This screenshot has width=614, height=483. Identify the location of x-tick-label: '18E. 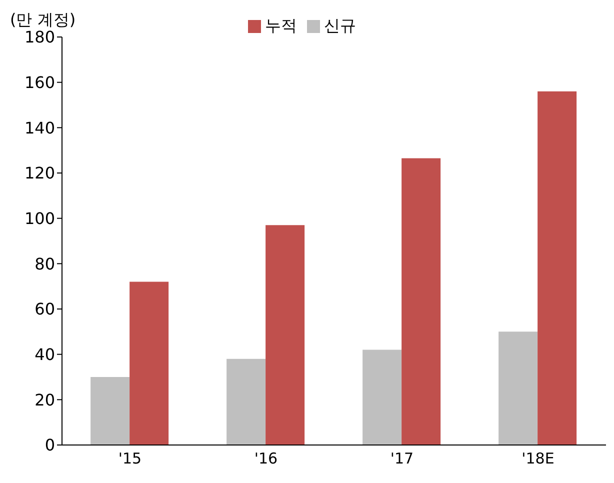
(538, 459).